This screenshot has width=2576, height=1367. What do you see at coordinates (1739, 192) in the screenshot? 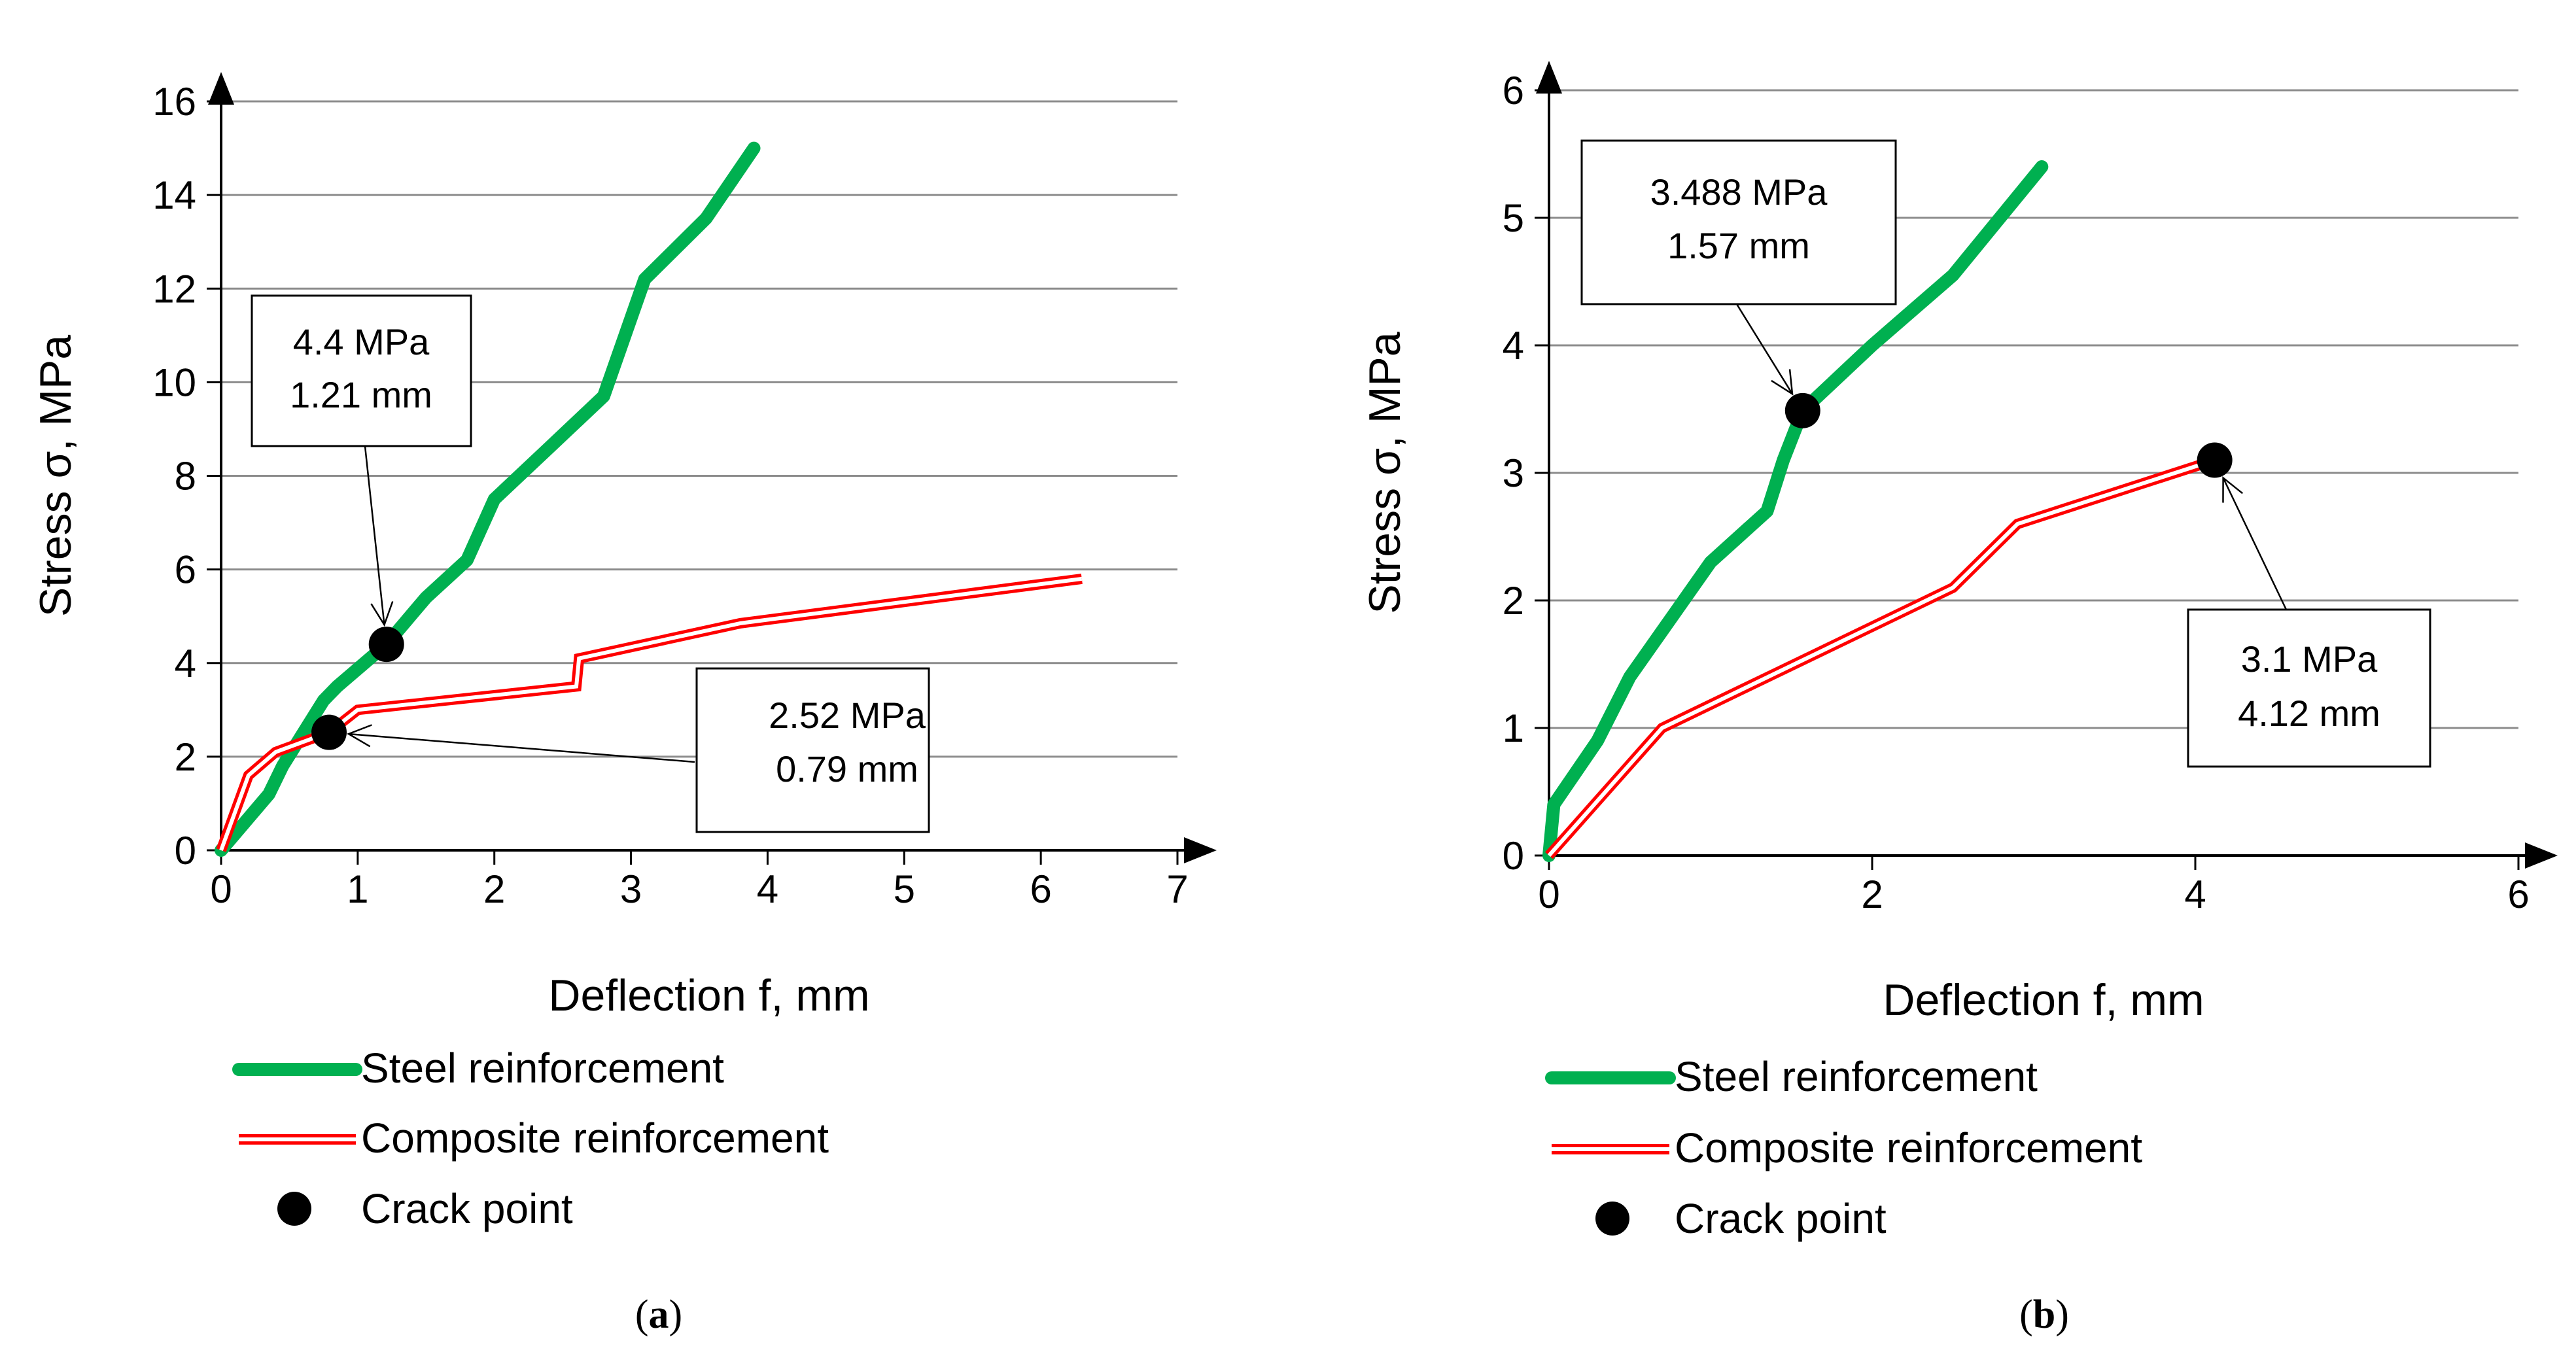
I see `annotation-text: 3.488 MPa` at bounding box center [1739, 192].